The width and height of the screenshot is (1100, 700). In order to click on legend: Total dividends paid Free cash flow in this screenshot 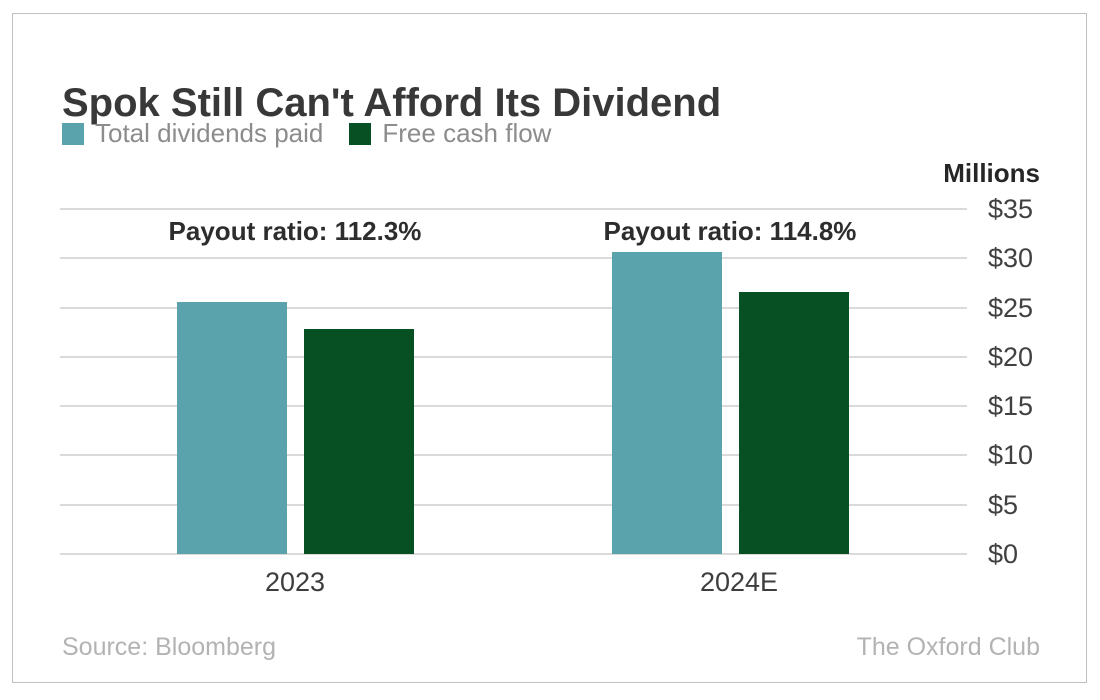, I will do `click(306, 133)`.